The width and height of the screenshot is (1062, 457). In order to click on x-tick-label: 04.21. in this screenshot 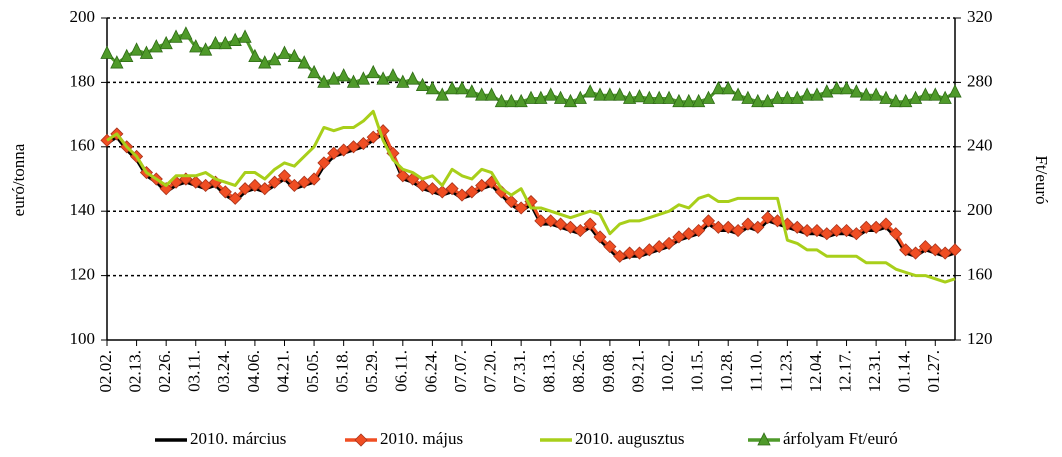, I will do `click(282, 371)`.